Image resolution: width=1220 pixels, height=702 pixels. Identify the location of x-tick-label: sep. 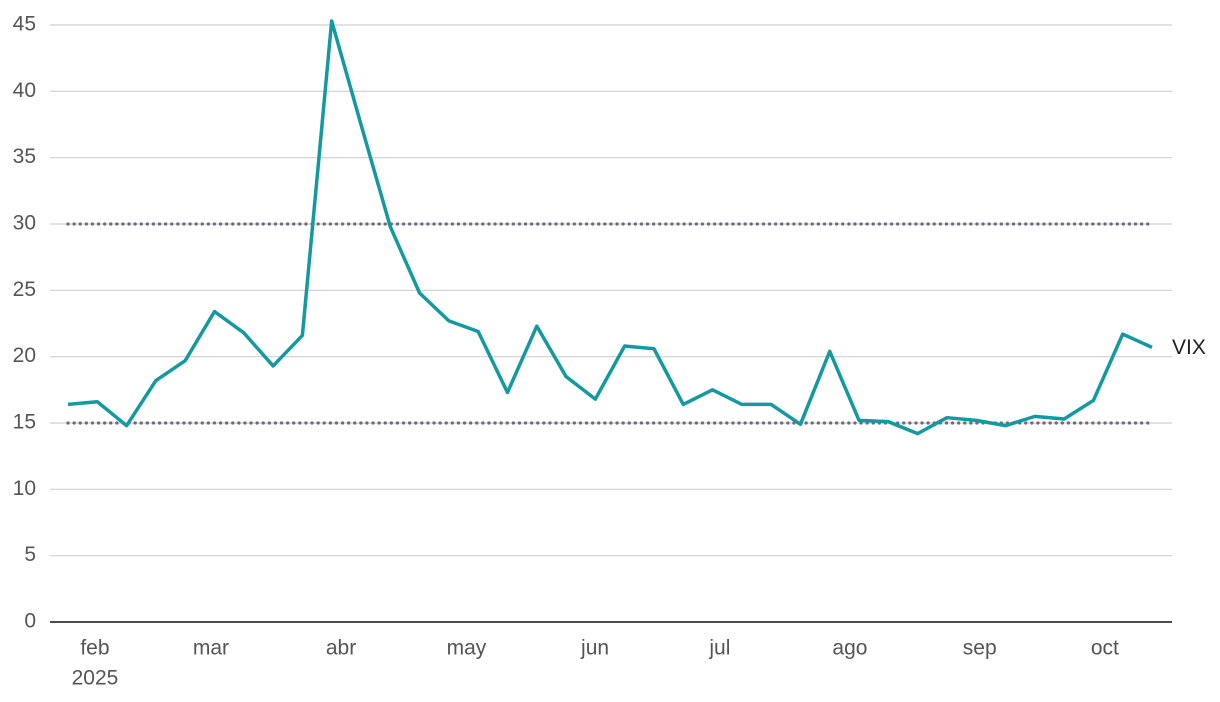
(980, 648).